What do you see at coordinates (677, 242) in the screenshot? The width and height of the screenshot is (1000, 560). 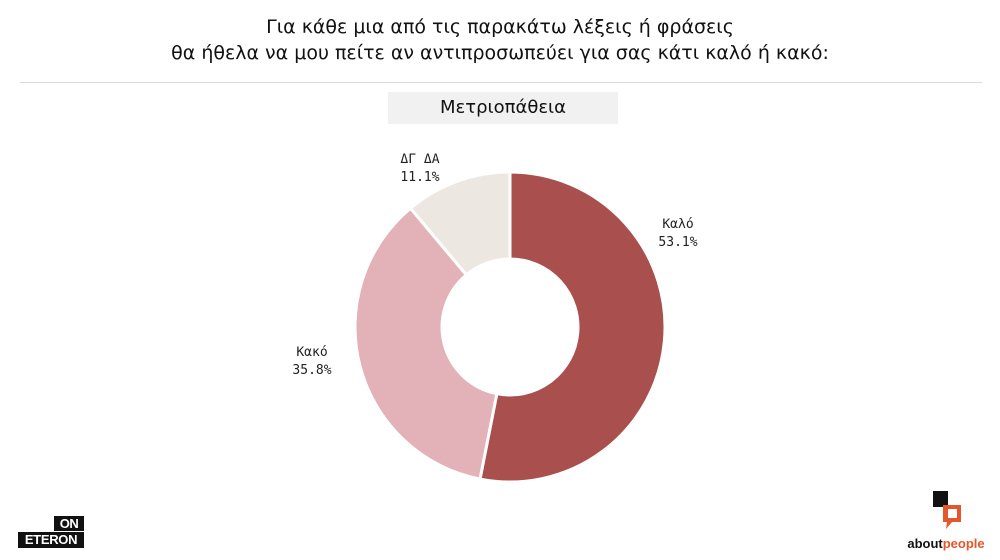 I see `slice-1-value: 53.1%` at bounding box center [677, 242].